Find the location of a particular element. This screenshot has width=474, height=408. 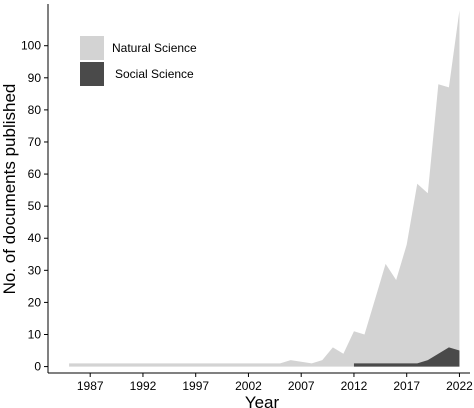

x-ticks: 1987 1992 1997 2002 2007 2012 2017 2022 is located at coordinates (275, 383).